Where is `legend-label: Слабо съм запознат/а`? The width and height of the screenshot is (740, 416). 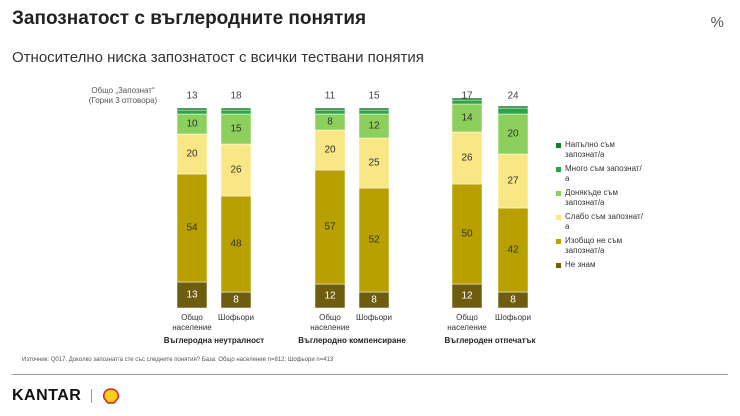
legend-label: Слабо съм запознат/а is located at coordinates (604, 221).